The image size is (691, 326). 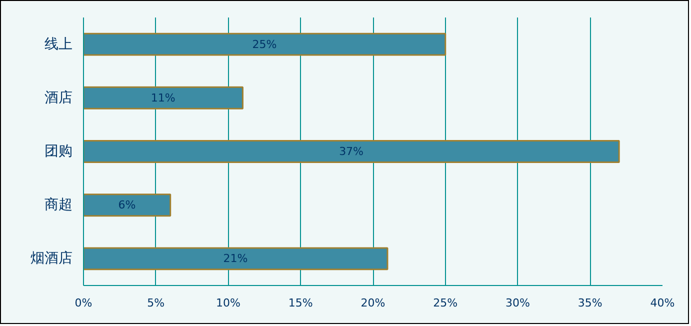 I want to click on x-tick-label: 5%, so click(x=156, y=303).